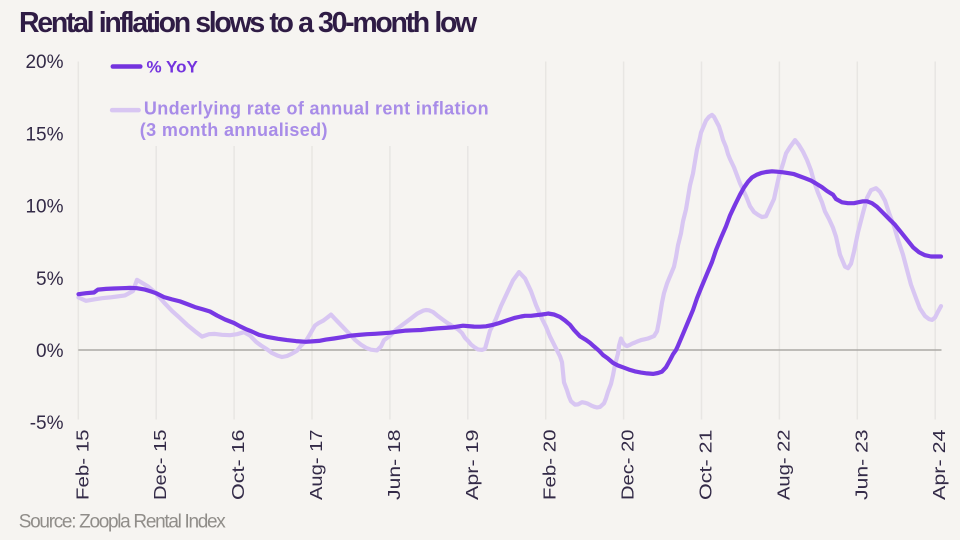 Image resolution: width=960 pixels, height=540 pixels. I want to click on svg-text: Oct- 21, so click(706, 465).